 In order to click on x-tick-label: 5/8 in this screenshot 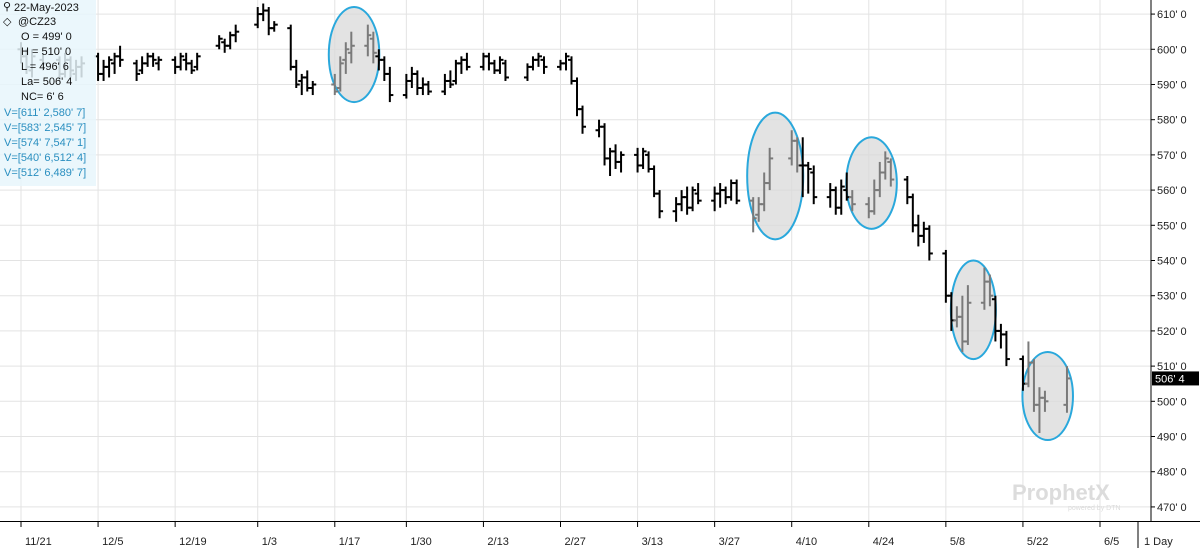, I will do `click(957, 542)`.